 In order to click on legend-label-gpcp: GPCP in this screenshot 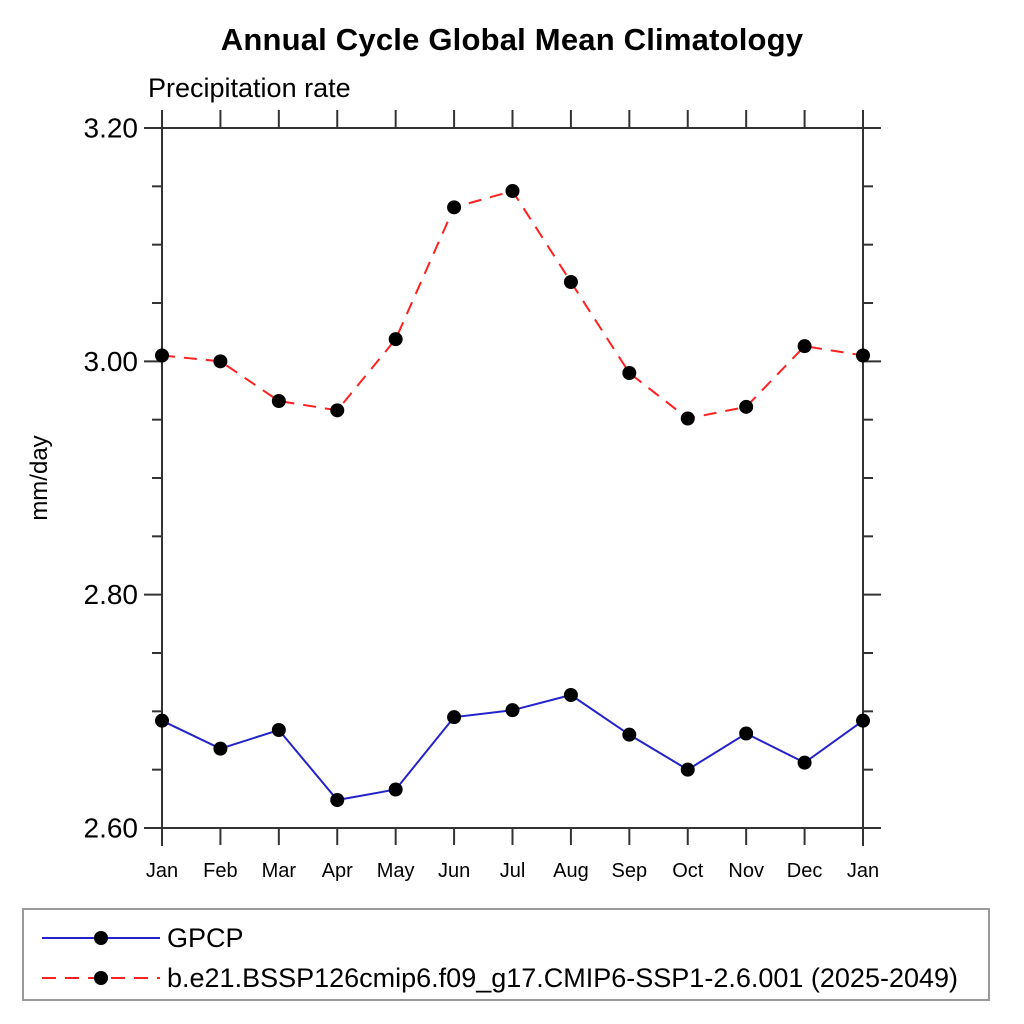, I will do `click(205, 937)`.